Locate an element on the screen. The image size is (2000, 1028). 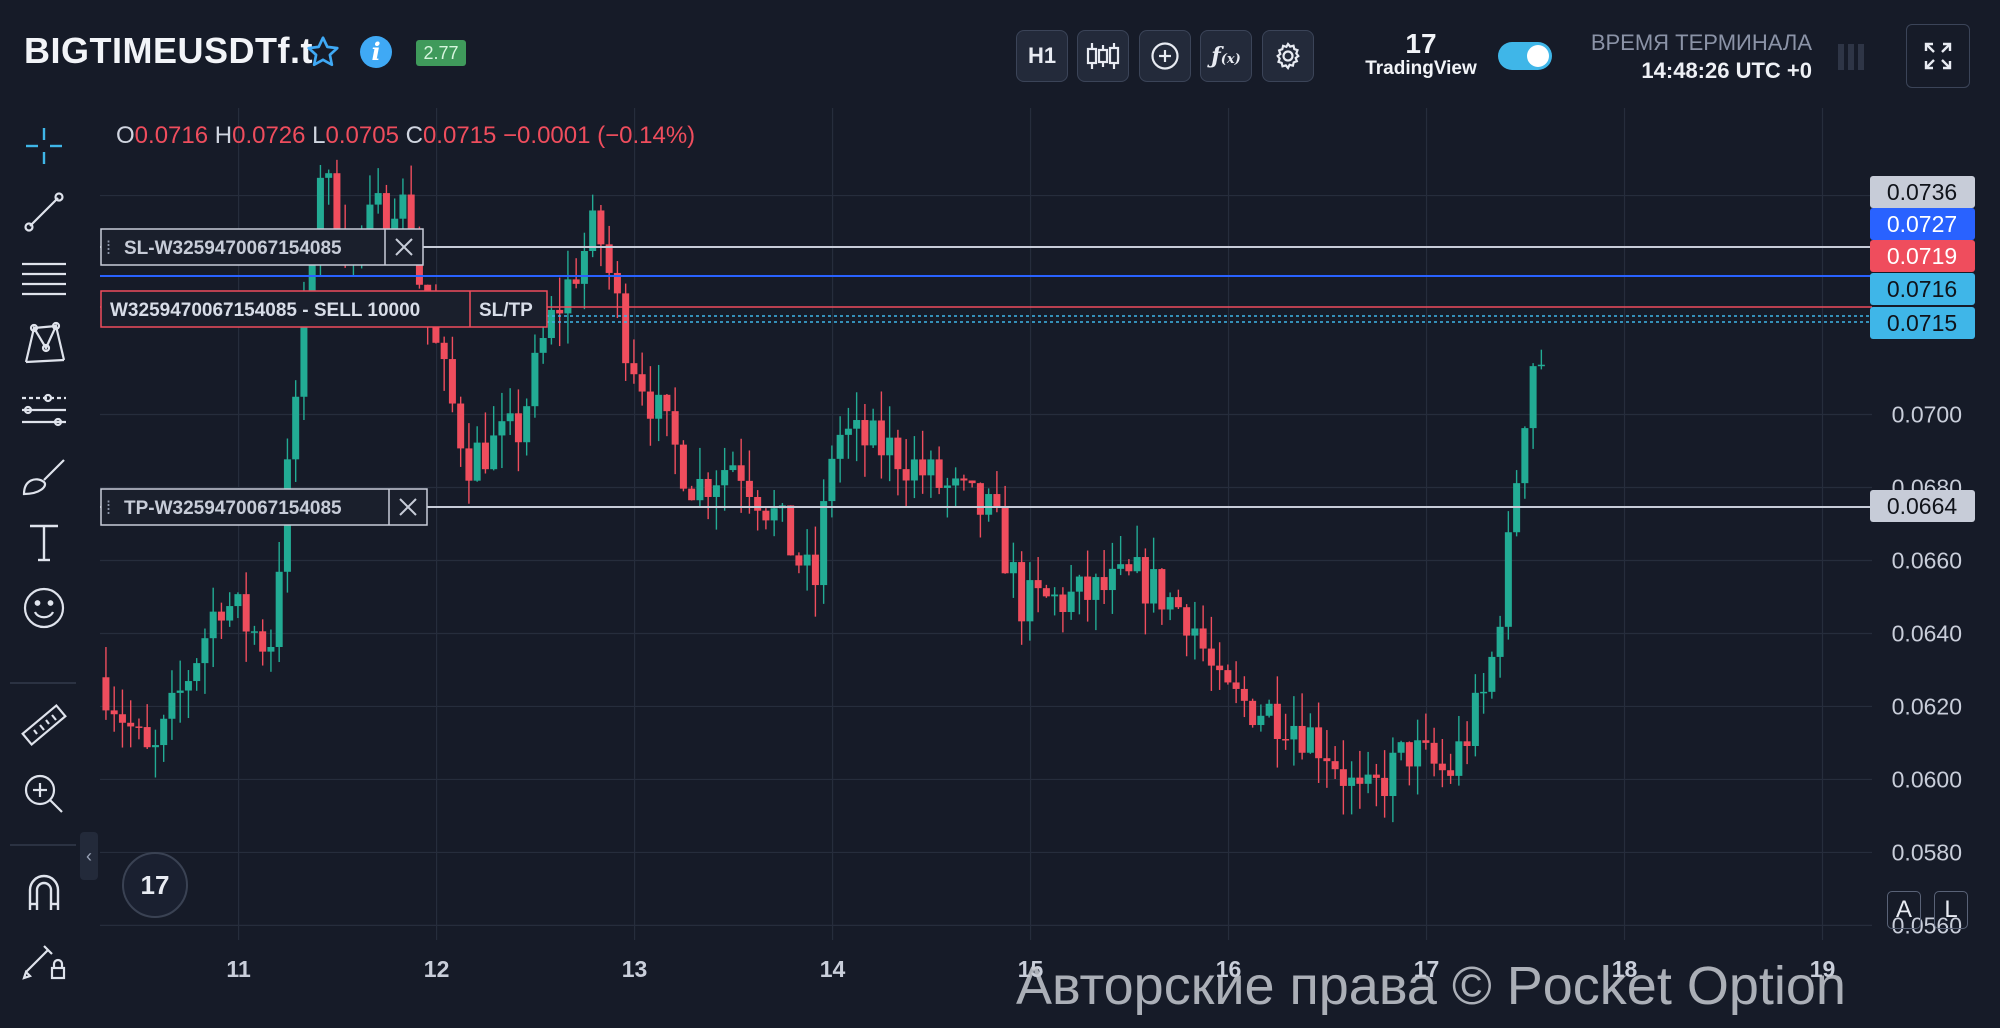
payout-badge: 2.77 is located at coordinates (441, 53).